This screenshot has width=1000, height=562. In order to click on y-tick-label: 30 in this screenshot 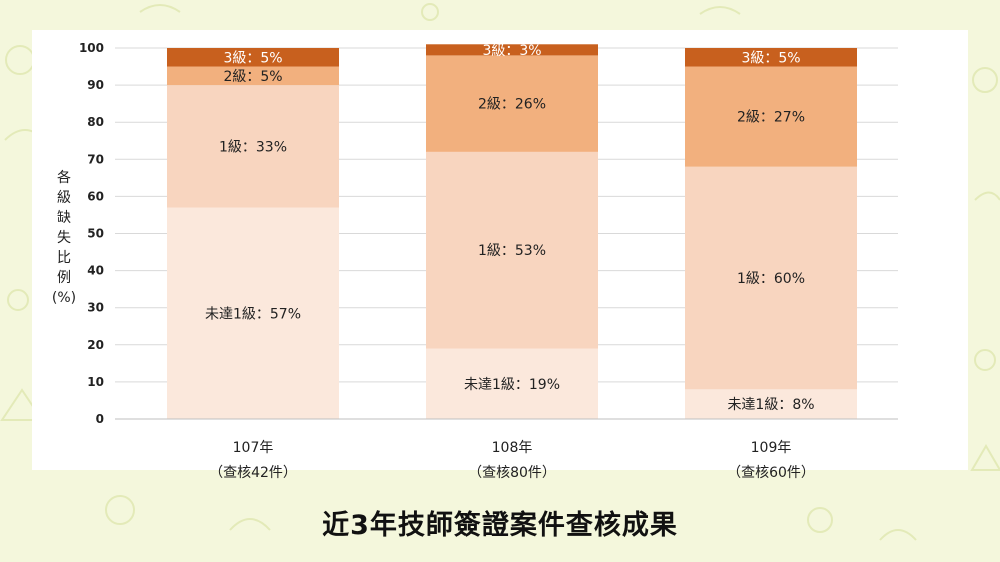, I will do `click(95, 308)`.